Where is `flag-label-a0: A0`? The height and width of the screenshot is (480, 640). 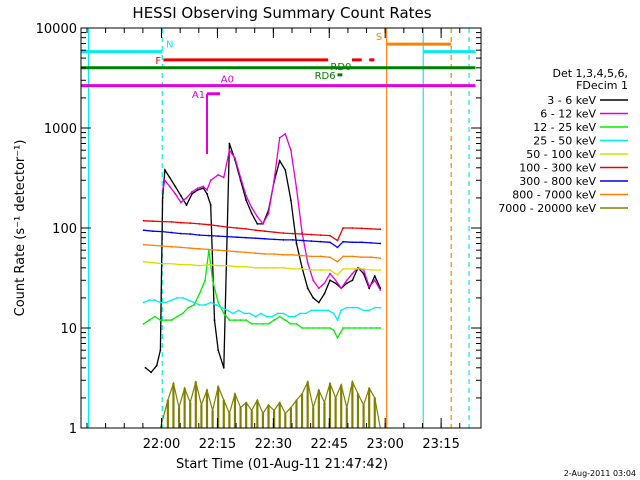
flag-label-a0: A0 is located at coordinates (227, 80).